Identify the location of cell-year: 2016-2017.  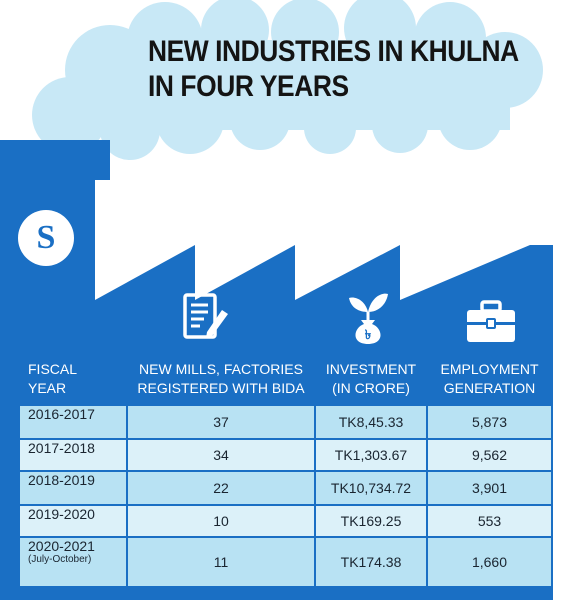
(73, 422).